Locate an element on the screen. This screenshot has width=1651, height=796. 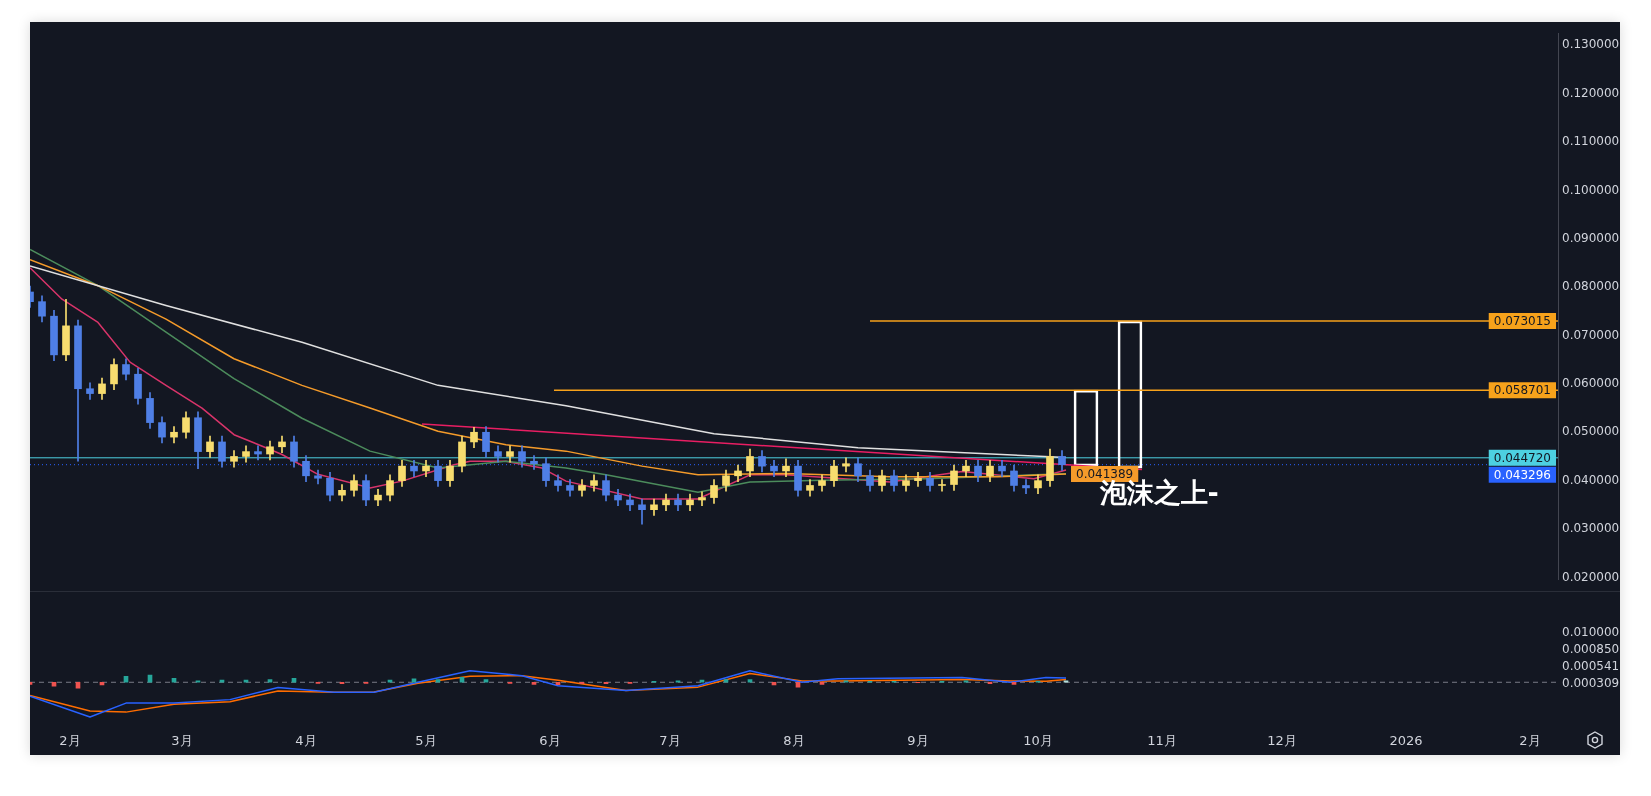
y-tick-label: 0.080000 is located at coordinates (1591, 286).